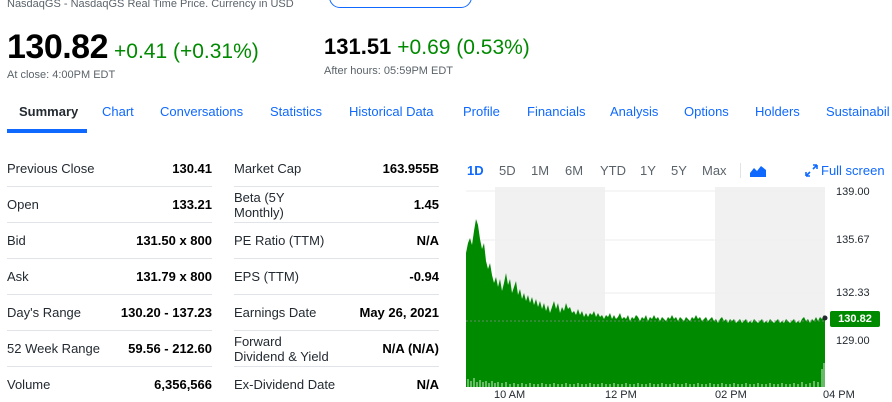 The height and width of the screenshot is (402, 892). Describe the element at coordinates (475, 170) in the screenshot. I see `range-1d-button: 1D` at that location.